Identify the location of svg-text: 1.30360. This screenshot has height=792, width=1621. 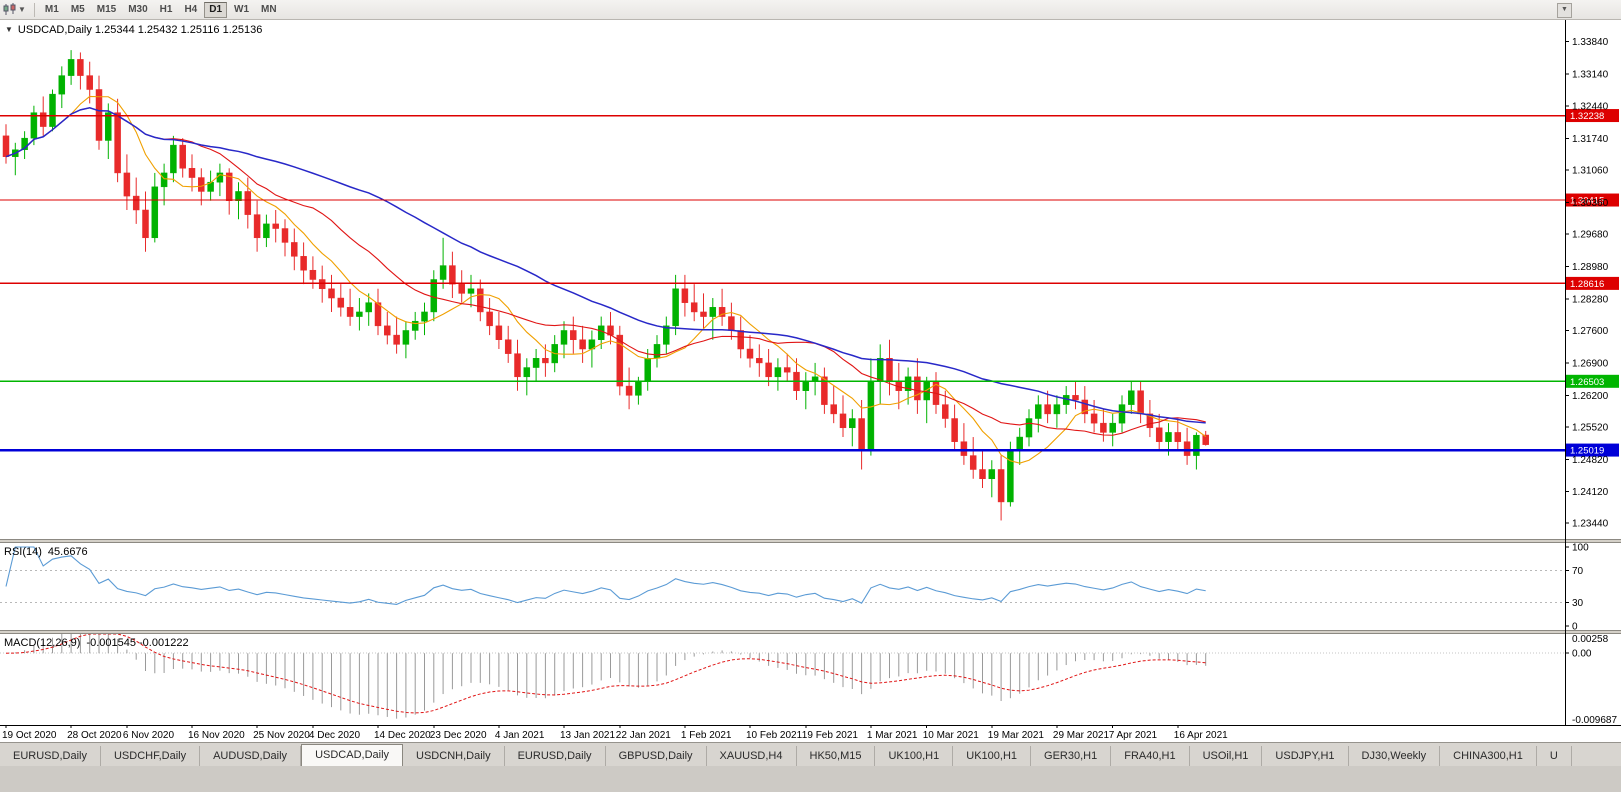
(1590, 203).